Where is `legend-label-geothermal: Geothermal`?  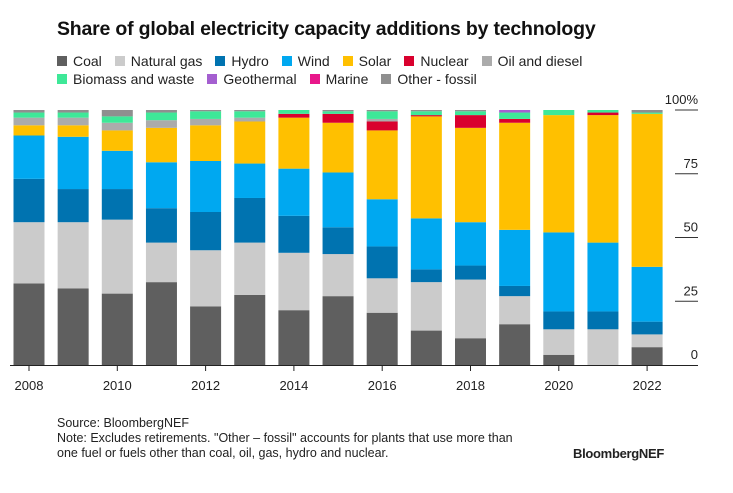 legend-label-geothermal: Geothermal is located at coordinates (260, 79).